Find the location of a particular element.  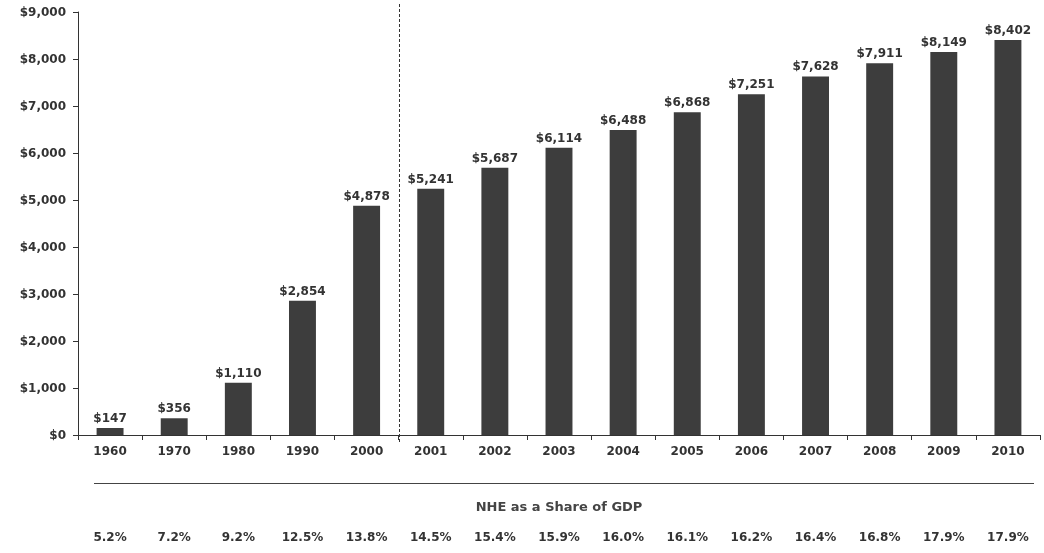

text: 7.2% is located at coordinates (174, 537).